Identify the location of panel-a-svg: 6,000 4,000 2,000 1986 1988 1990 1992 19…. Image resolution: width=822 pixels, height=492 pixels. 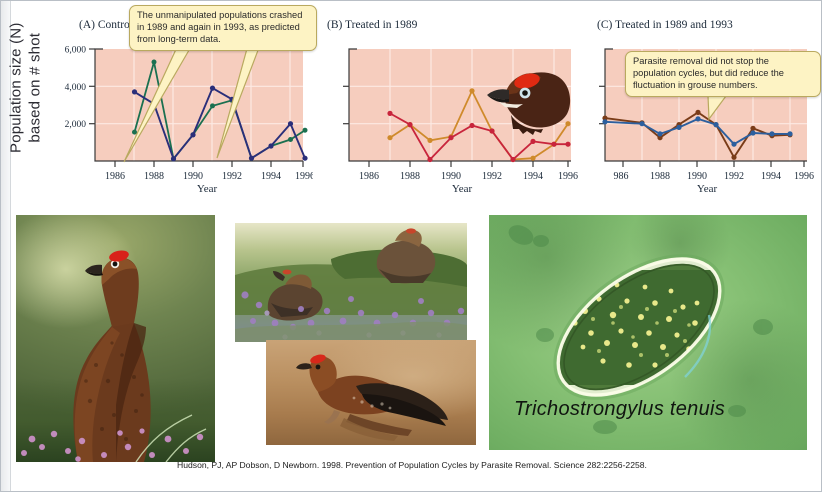
(189, 114).